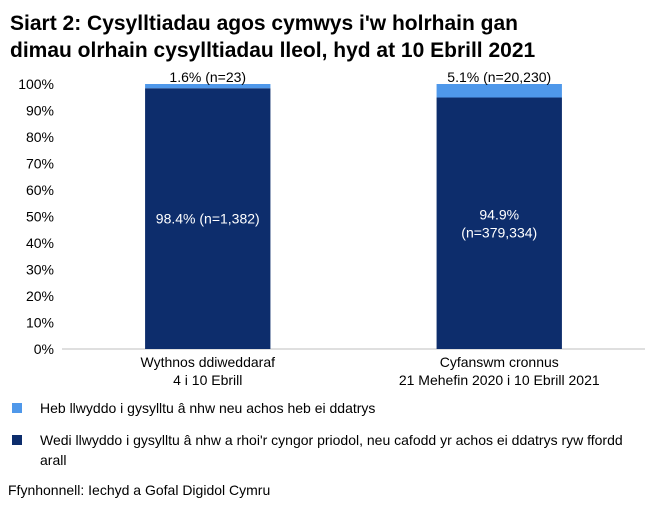  Describe the element at coordinates (44, 349) in the screenshot. I see `y-tick-label: 0%` at that location.